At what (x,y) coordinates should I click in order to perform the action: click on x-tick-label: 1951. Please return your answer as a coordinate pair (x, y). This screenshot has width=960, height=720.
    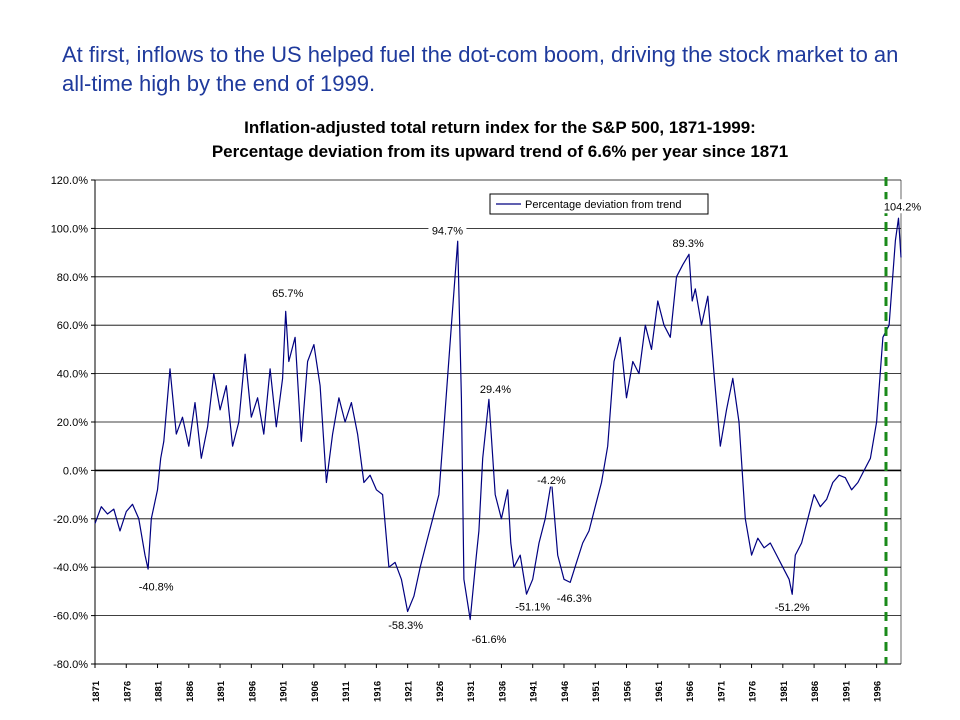
    Looking at the image, I should click on (596, 691).